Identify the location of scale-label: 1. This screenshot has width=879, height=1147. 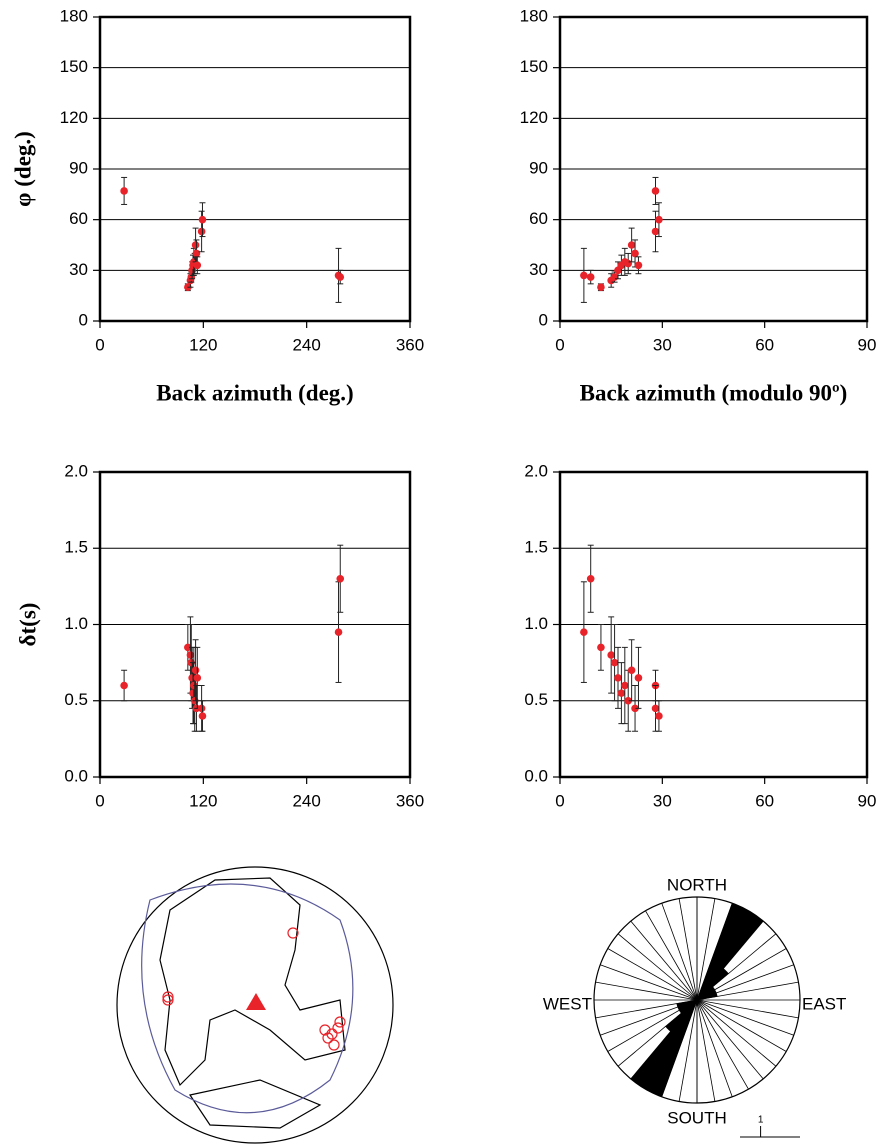
(761, 1120).